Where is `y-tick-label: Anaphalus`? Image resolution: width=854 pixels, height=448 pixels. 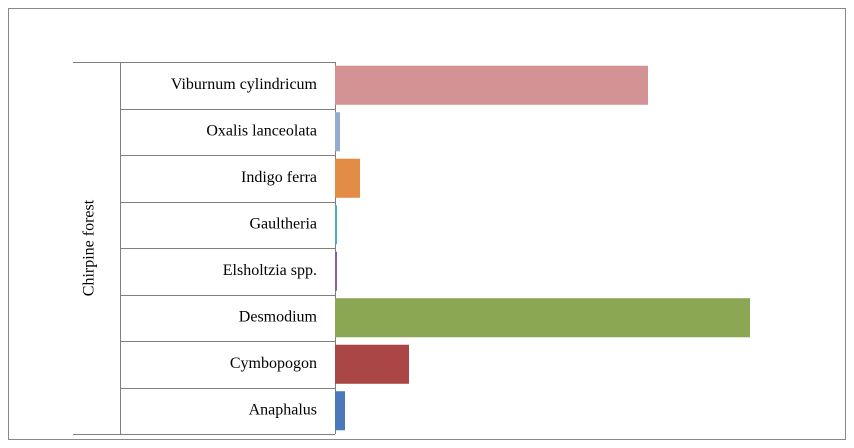
y-tick-label: Anaphalus is located at coordinates (283, 409).